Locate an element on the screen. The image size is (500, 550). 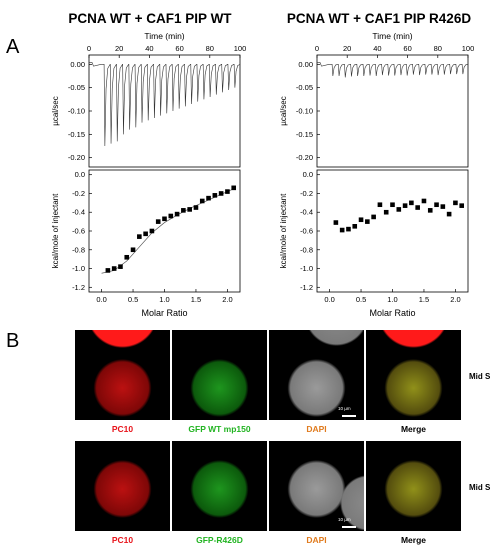
merge-channel-image is located at coordinates (413, 375).